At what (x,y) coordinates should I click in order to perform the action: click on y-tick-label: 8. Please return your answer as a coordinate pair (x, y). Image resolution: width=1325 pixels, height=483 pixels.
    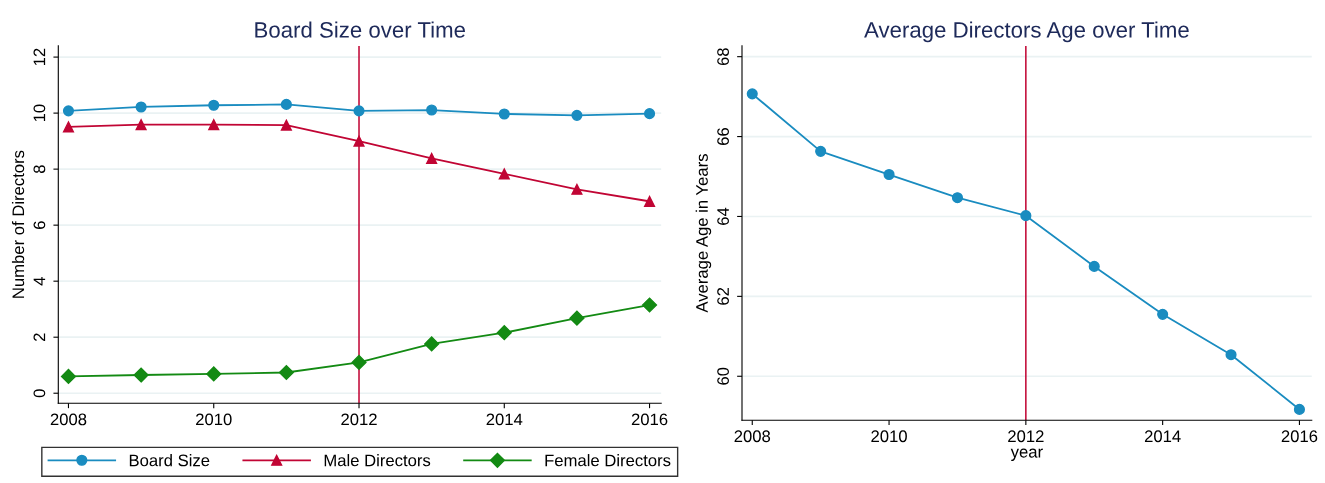
    Looking at the image, I should click on (39, 169).